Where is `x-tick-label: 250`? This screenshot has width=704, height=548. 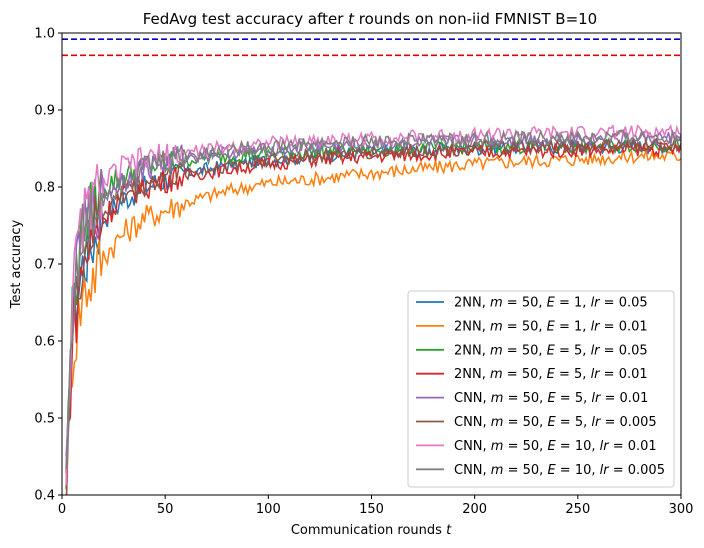
x-tick-label: 250 is located at coordinates (577, 509).